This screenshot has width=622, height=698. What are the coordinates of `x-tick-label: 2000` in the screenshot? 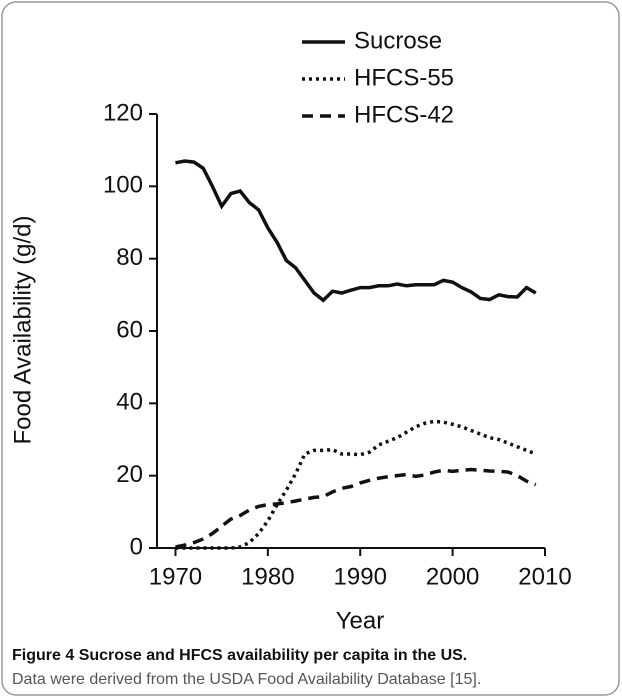 It's located at (452, 576).